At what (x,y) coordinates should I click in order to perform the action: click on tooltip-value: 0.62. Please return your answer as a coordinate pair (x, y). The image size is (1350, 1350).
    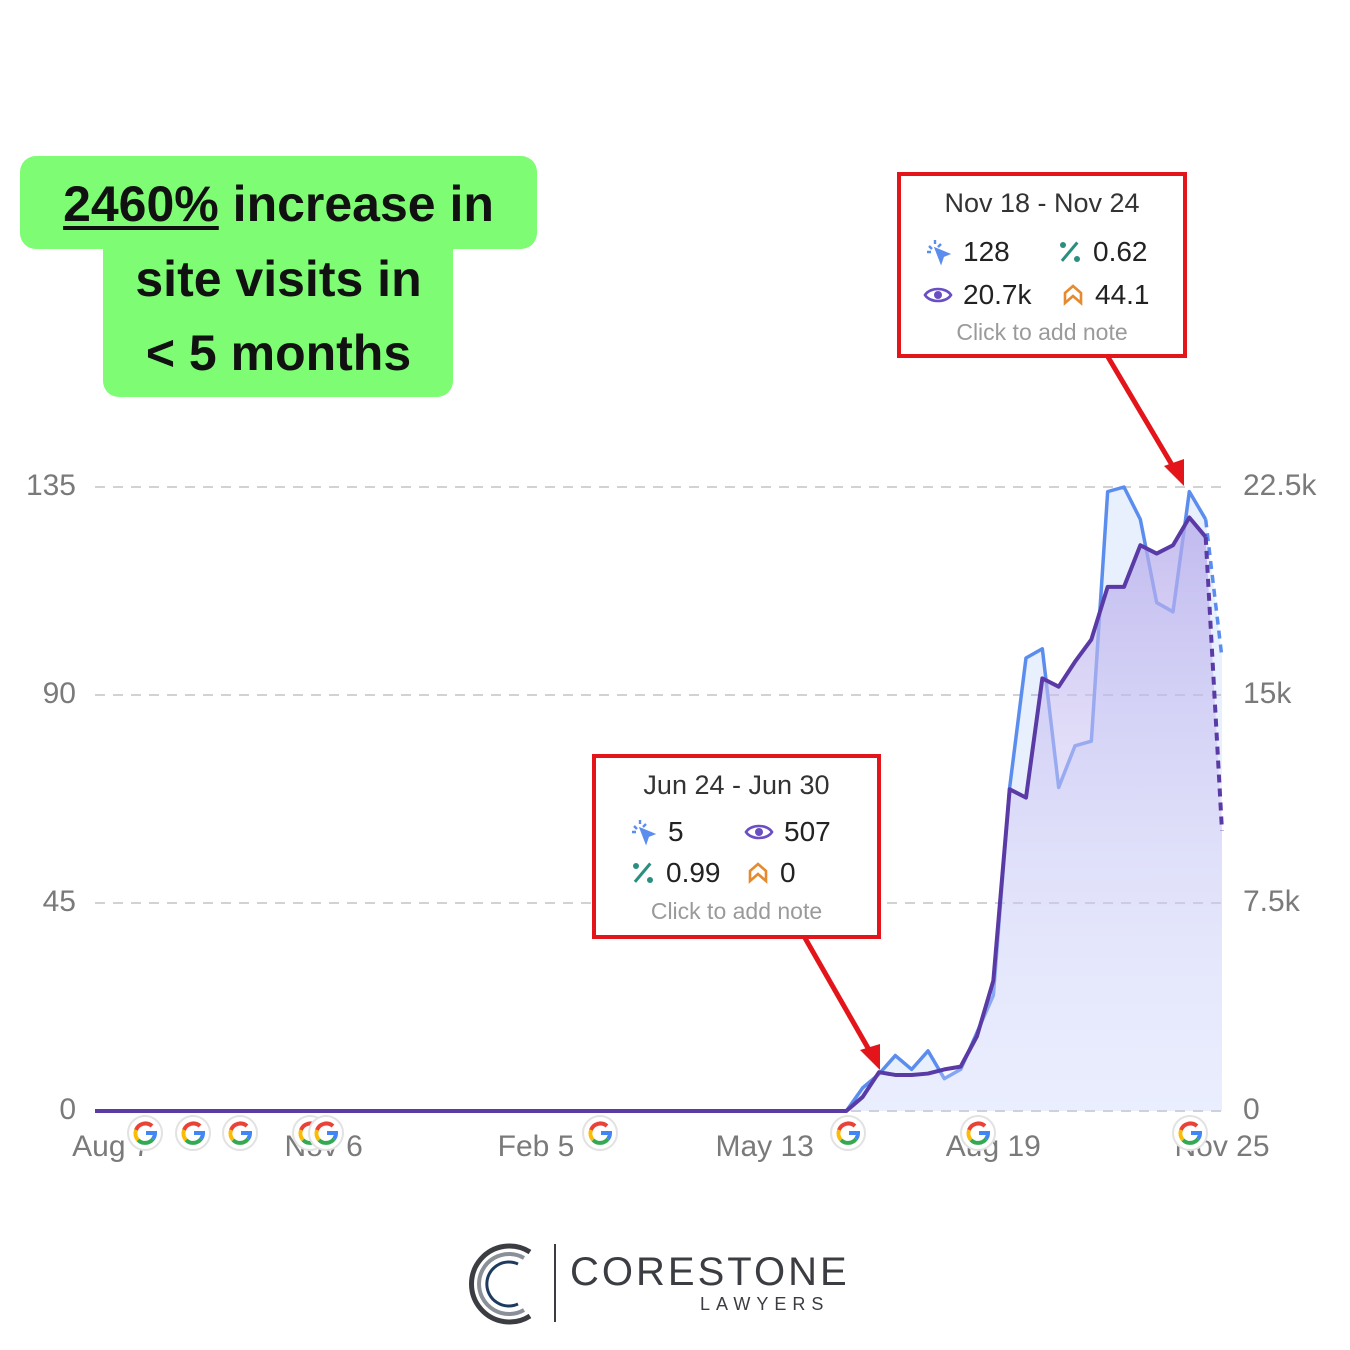
    Looking at the image, I should click on (1120, 251).